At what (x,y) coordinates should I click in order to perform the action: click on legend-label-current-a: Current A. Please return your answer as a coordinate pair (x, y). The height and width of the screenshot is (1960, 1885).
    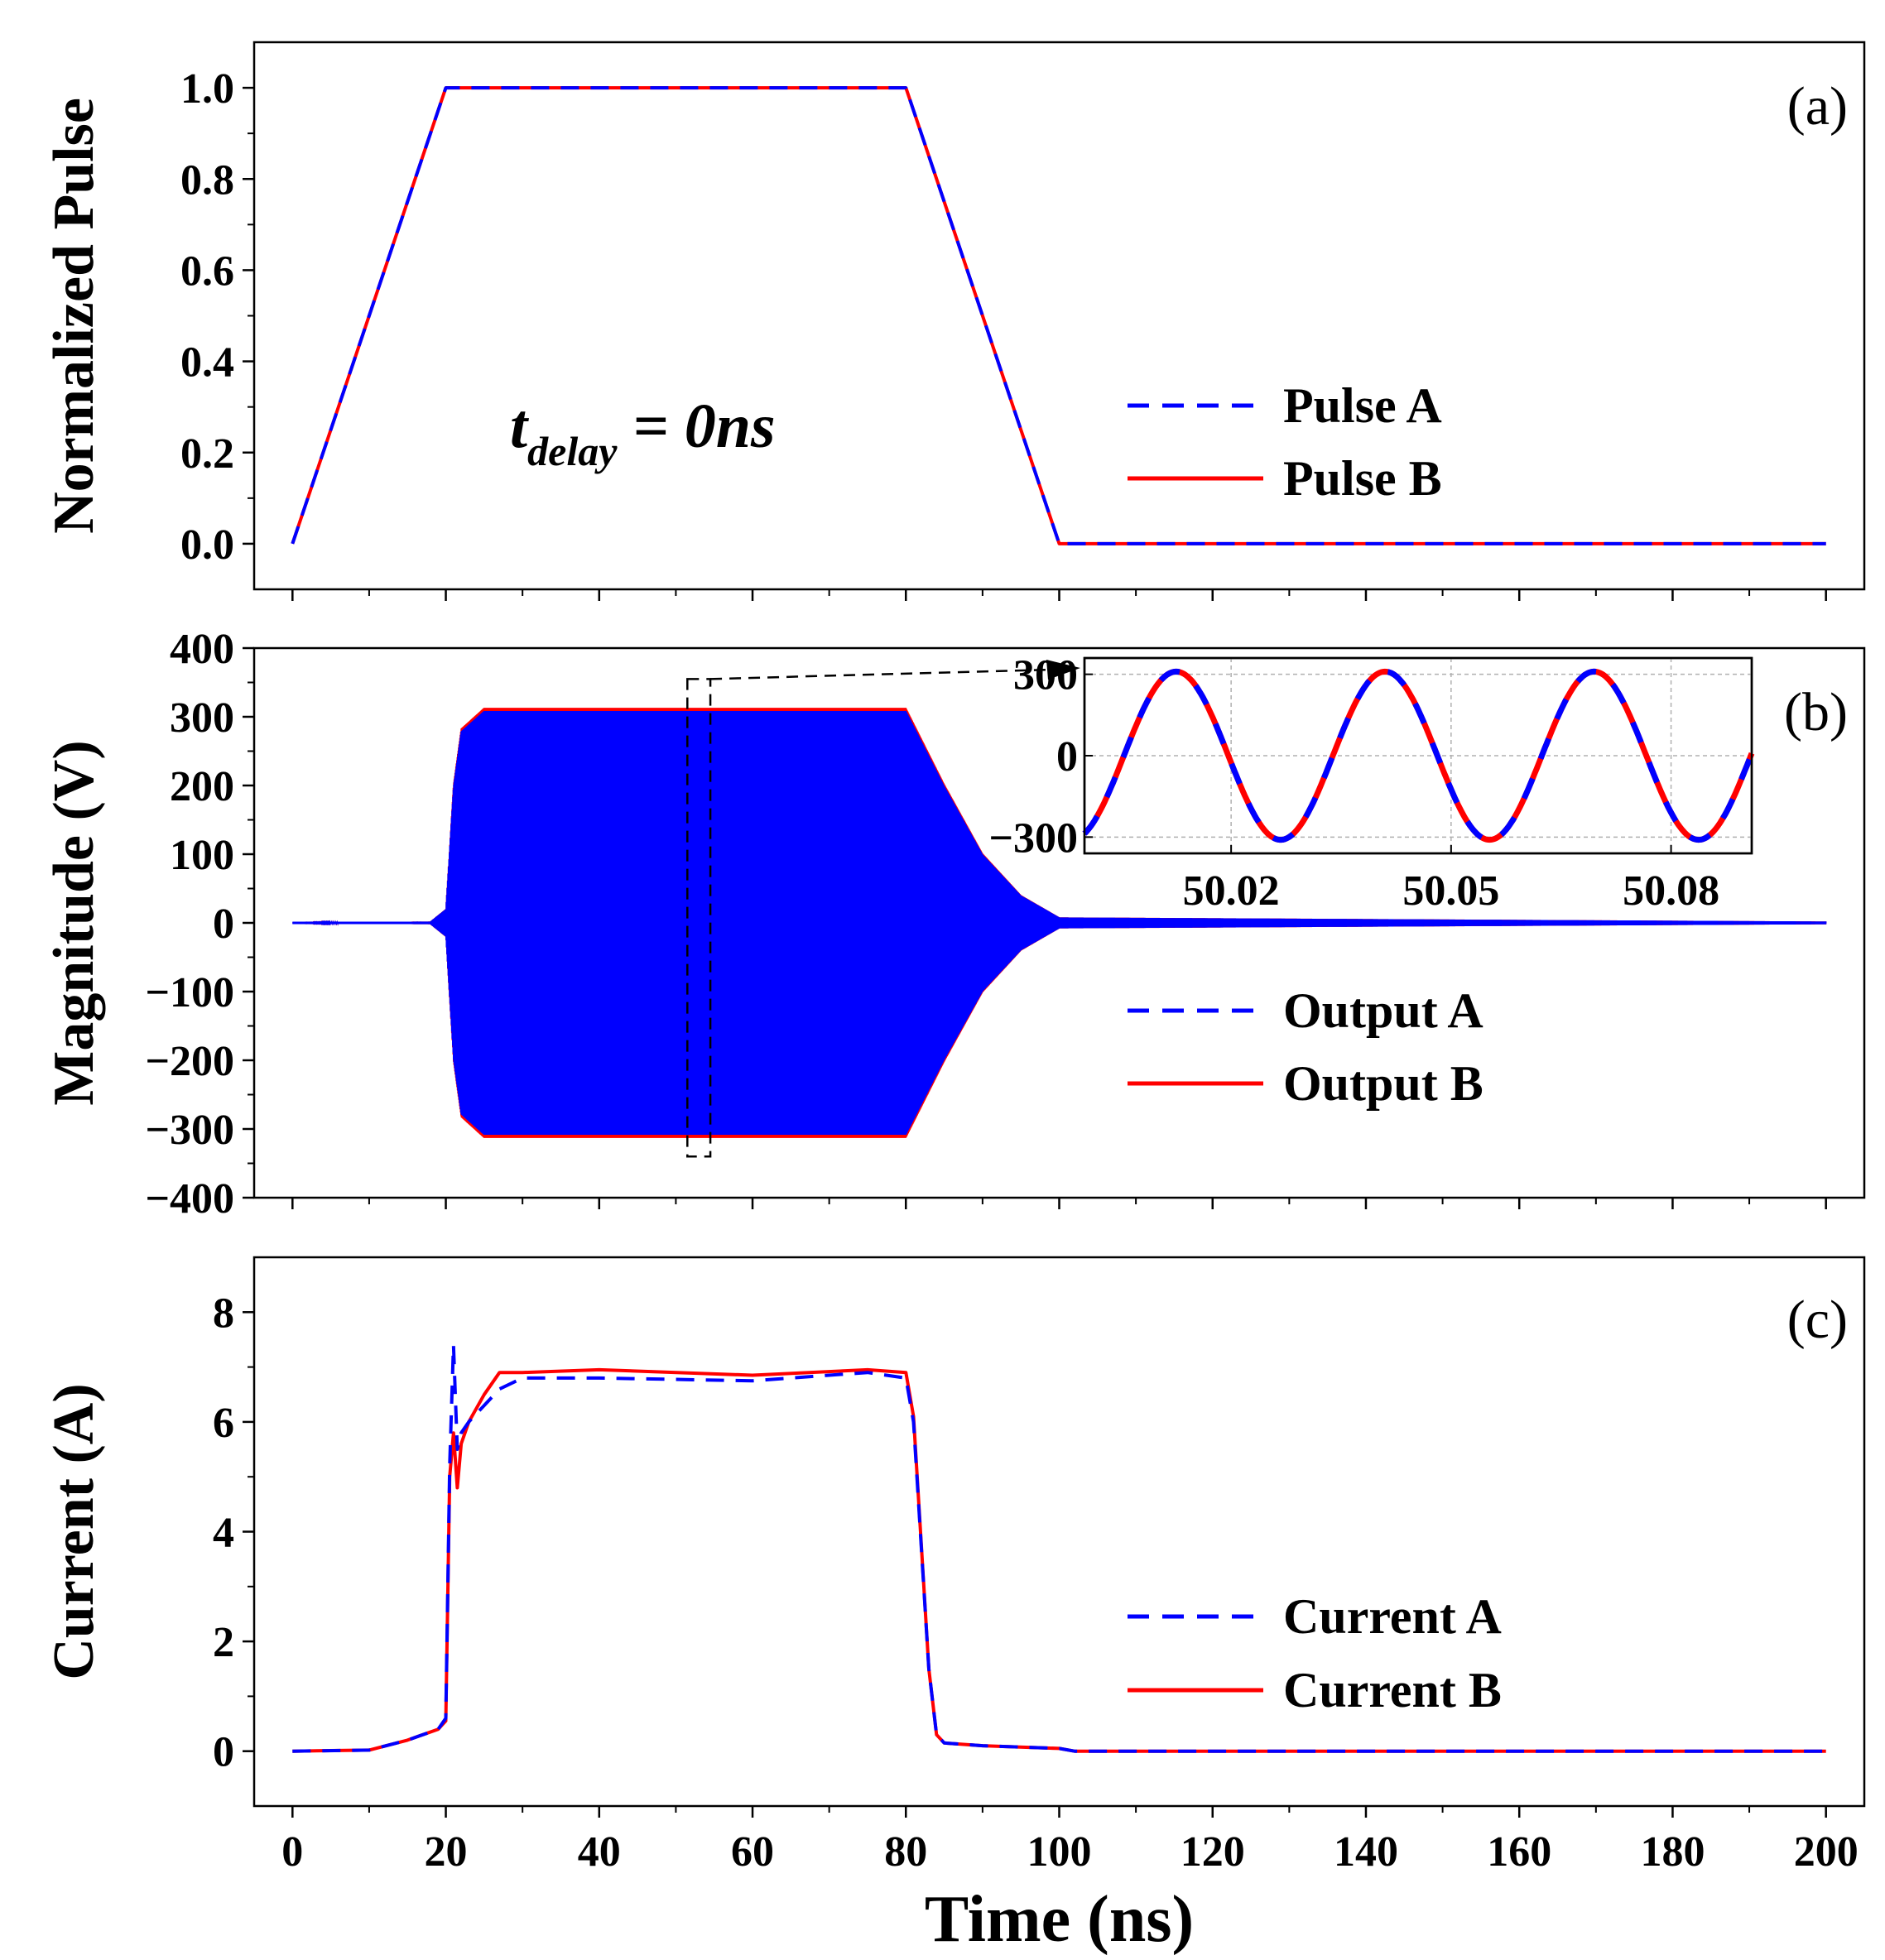
    Looking at the image, I should click on (1392, 1617).